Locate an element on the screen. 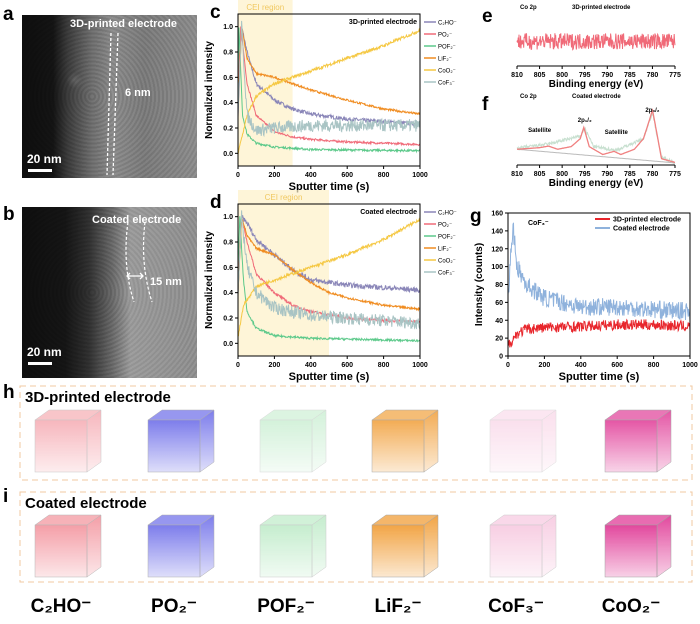 The image size is (700, 624). y-tick-label: 0 is located at coordinates (501, 357).